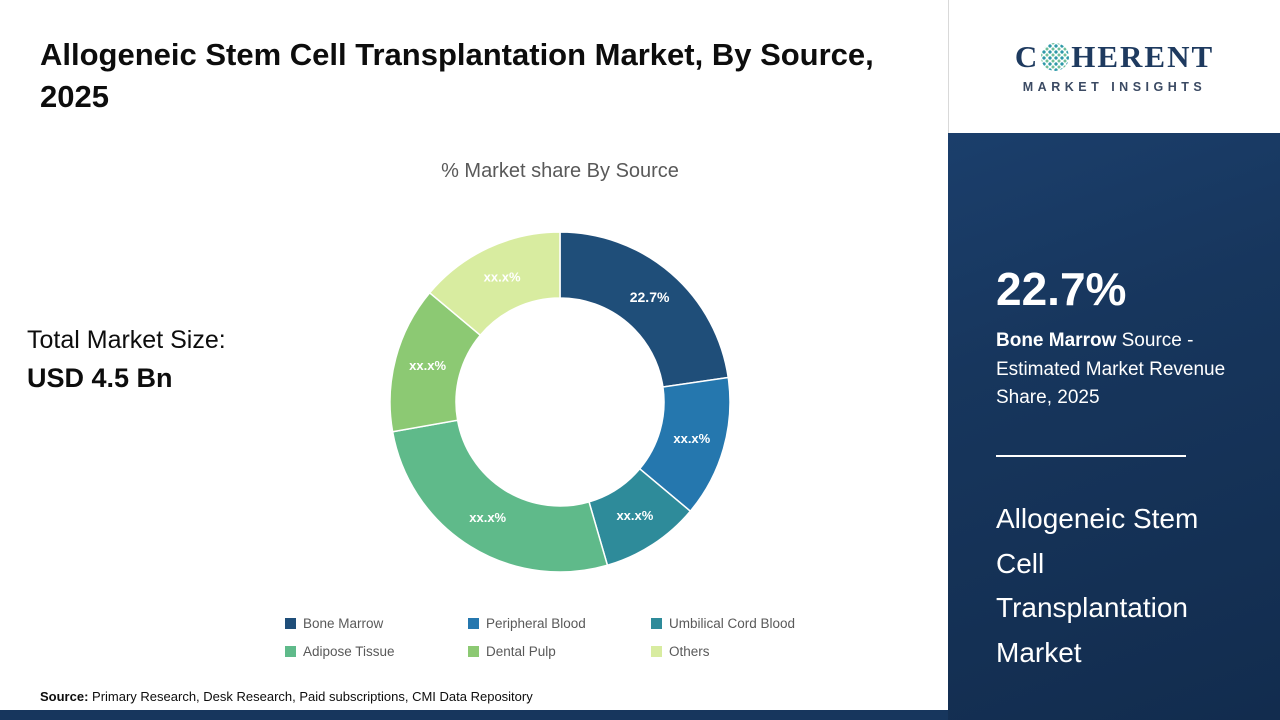 This screenshot has height=720, width=1280. I want to click on bottom-accent-bar, so click(640, 715).